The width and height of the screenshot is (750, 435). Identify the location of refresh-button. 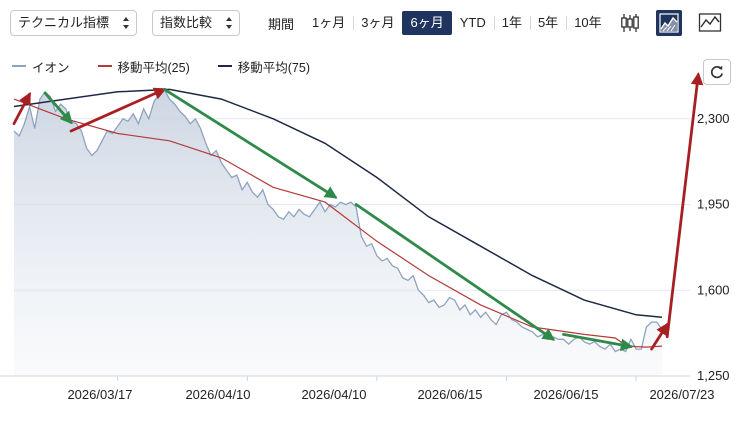
(717, 72).